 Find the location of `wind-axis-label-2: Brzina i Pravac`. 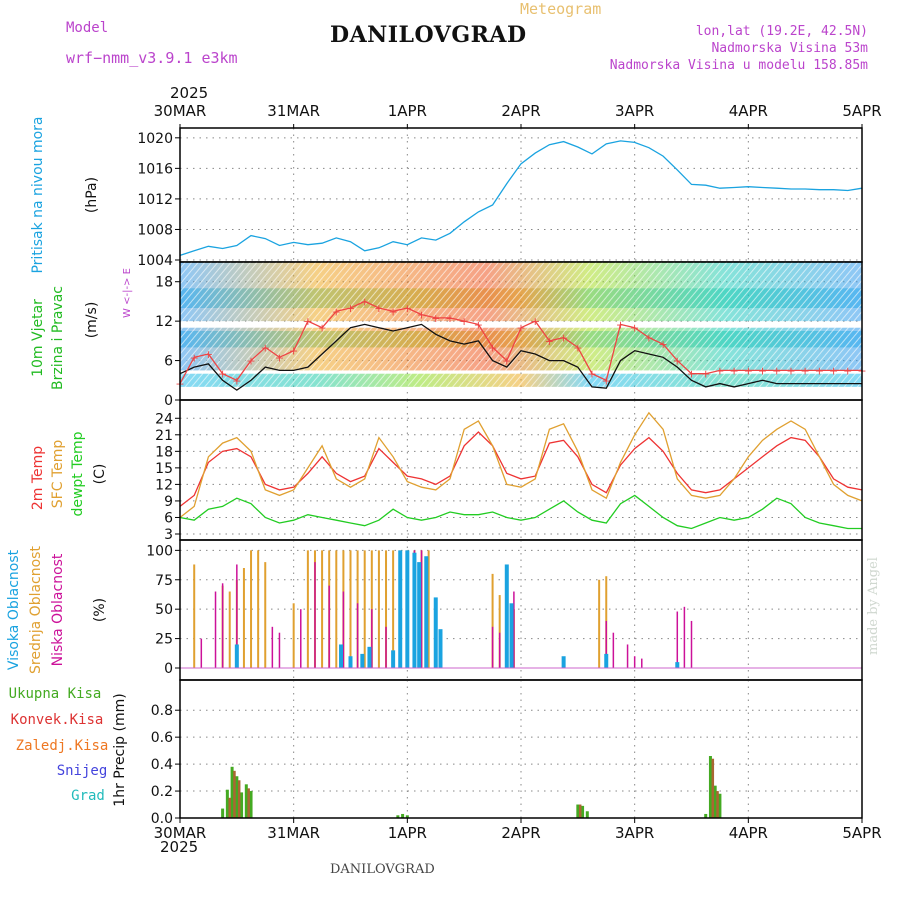

wind-axis-label-2: Brzina i Pravac is located at coordinates (58, 338).